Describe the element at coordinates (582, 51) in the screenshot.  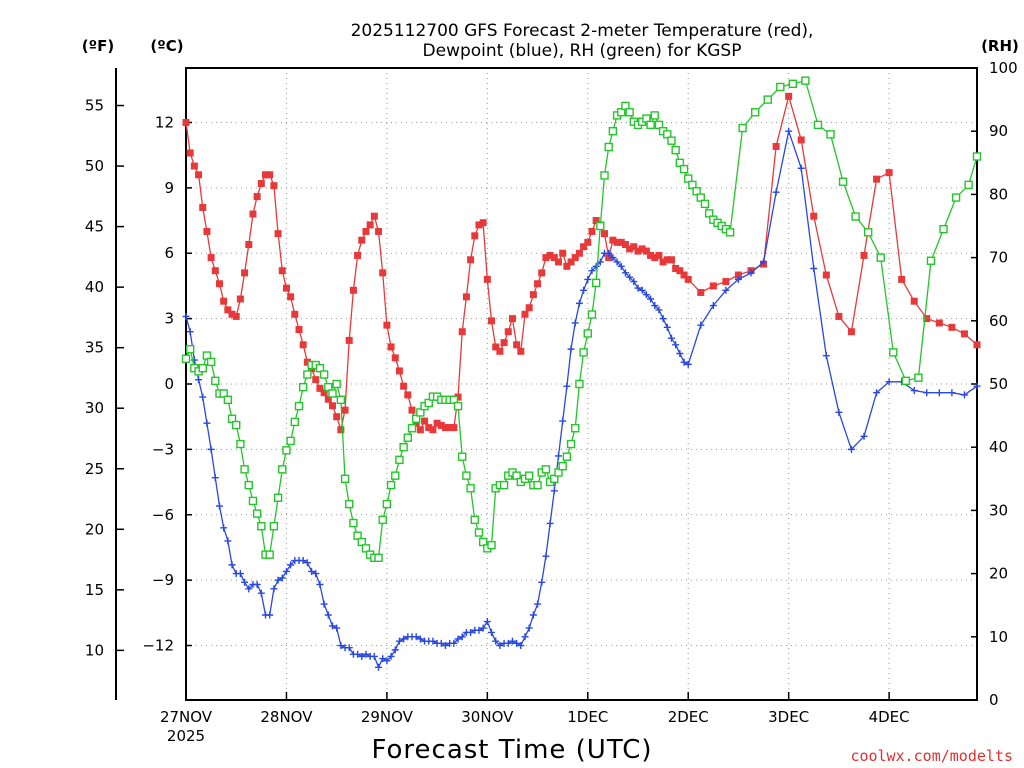
I see `chart-title-line2: Dewpoint (blue), RH (green) for KGSP` at that location.